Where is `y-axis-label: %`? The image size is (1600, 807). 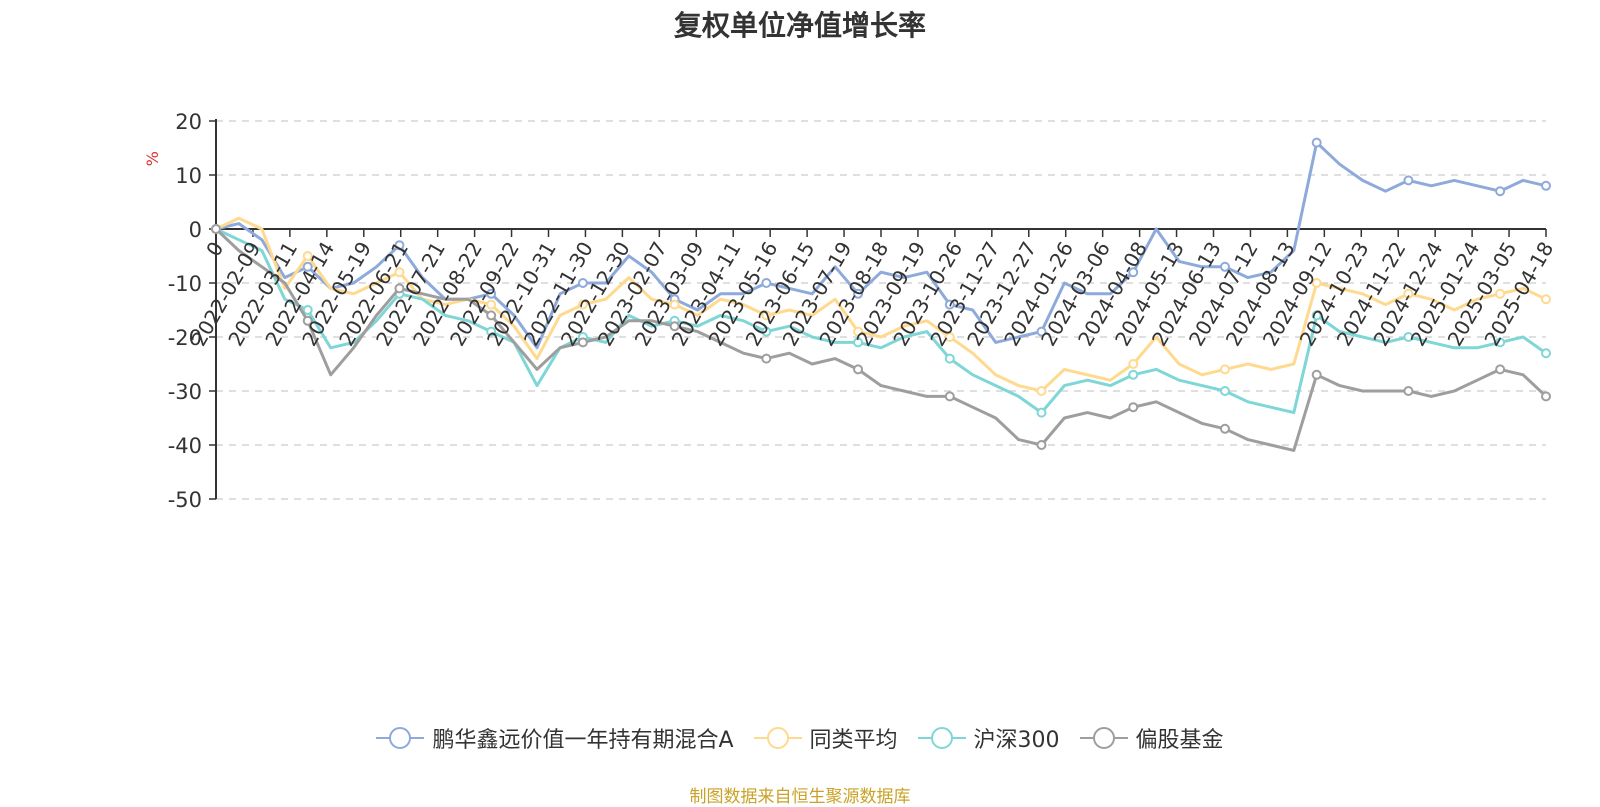 y-axis-label: % is located at coordinates (152, 158).